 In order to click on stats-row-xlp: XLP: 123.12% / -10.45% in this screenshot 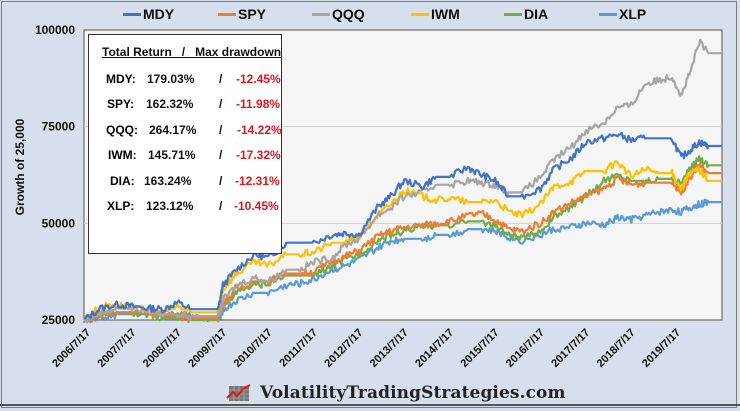, I will do `click(186, 207)`.